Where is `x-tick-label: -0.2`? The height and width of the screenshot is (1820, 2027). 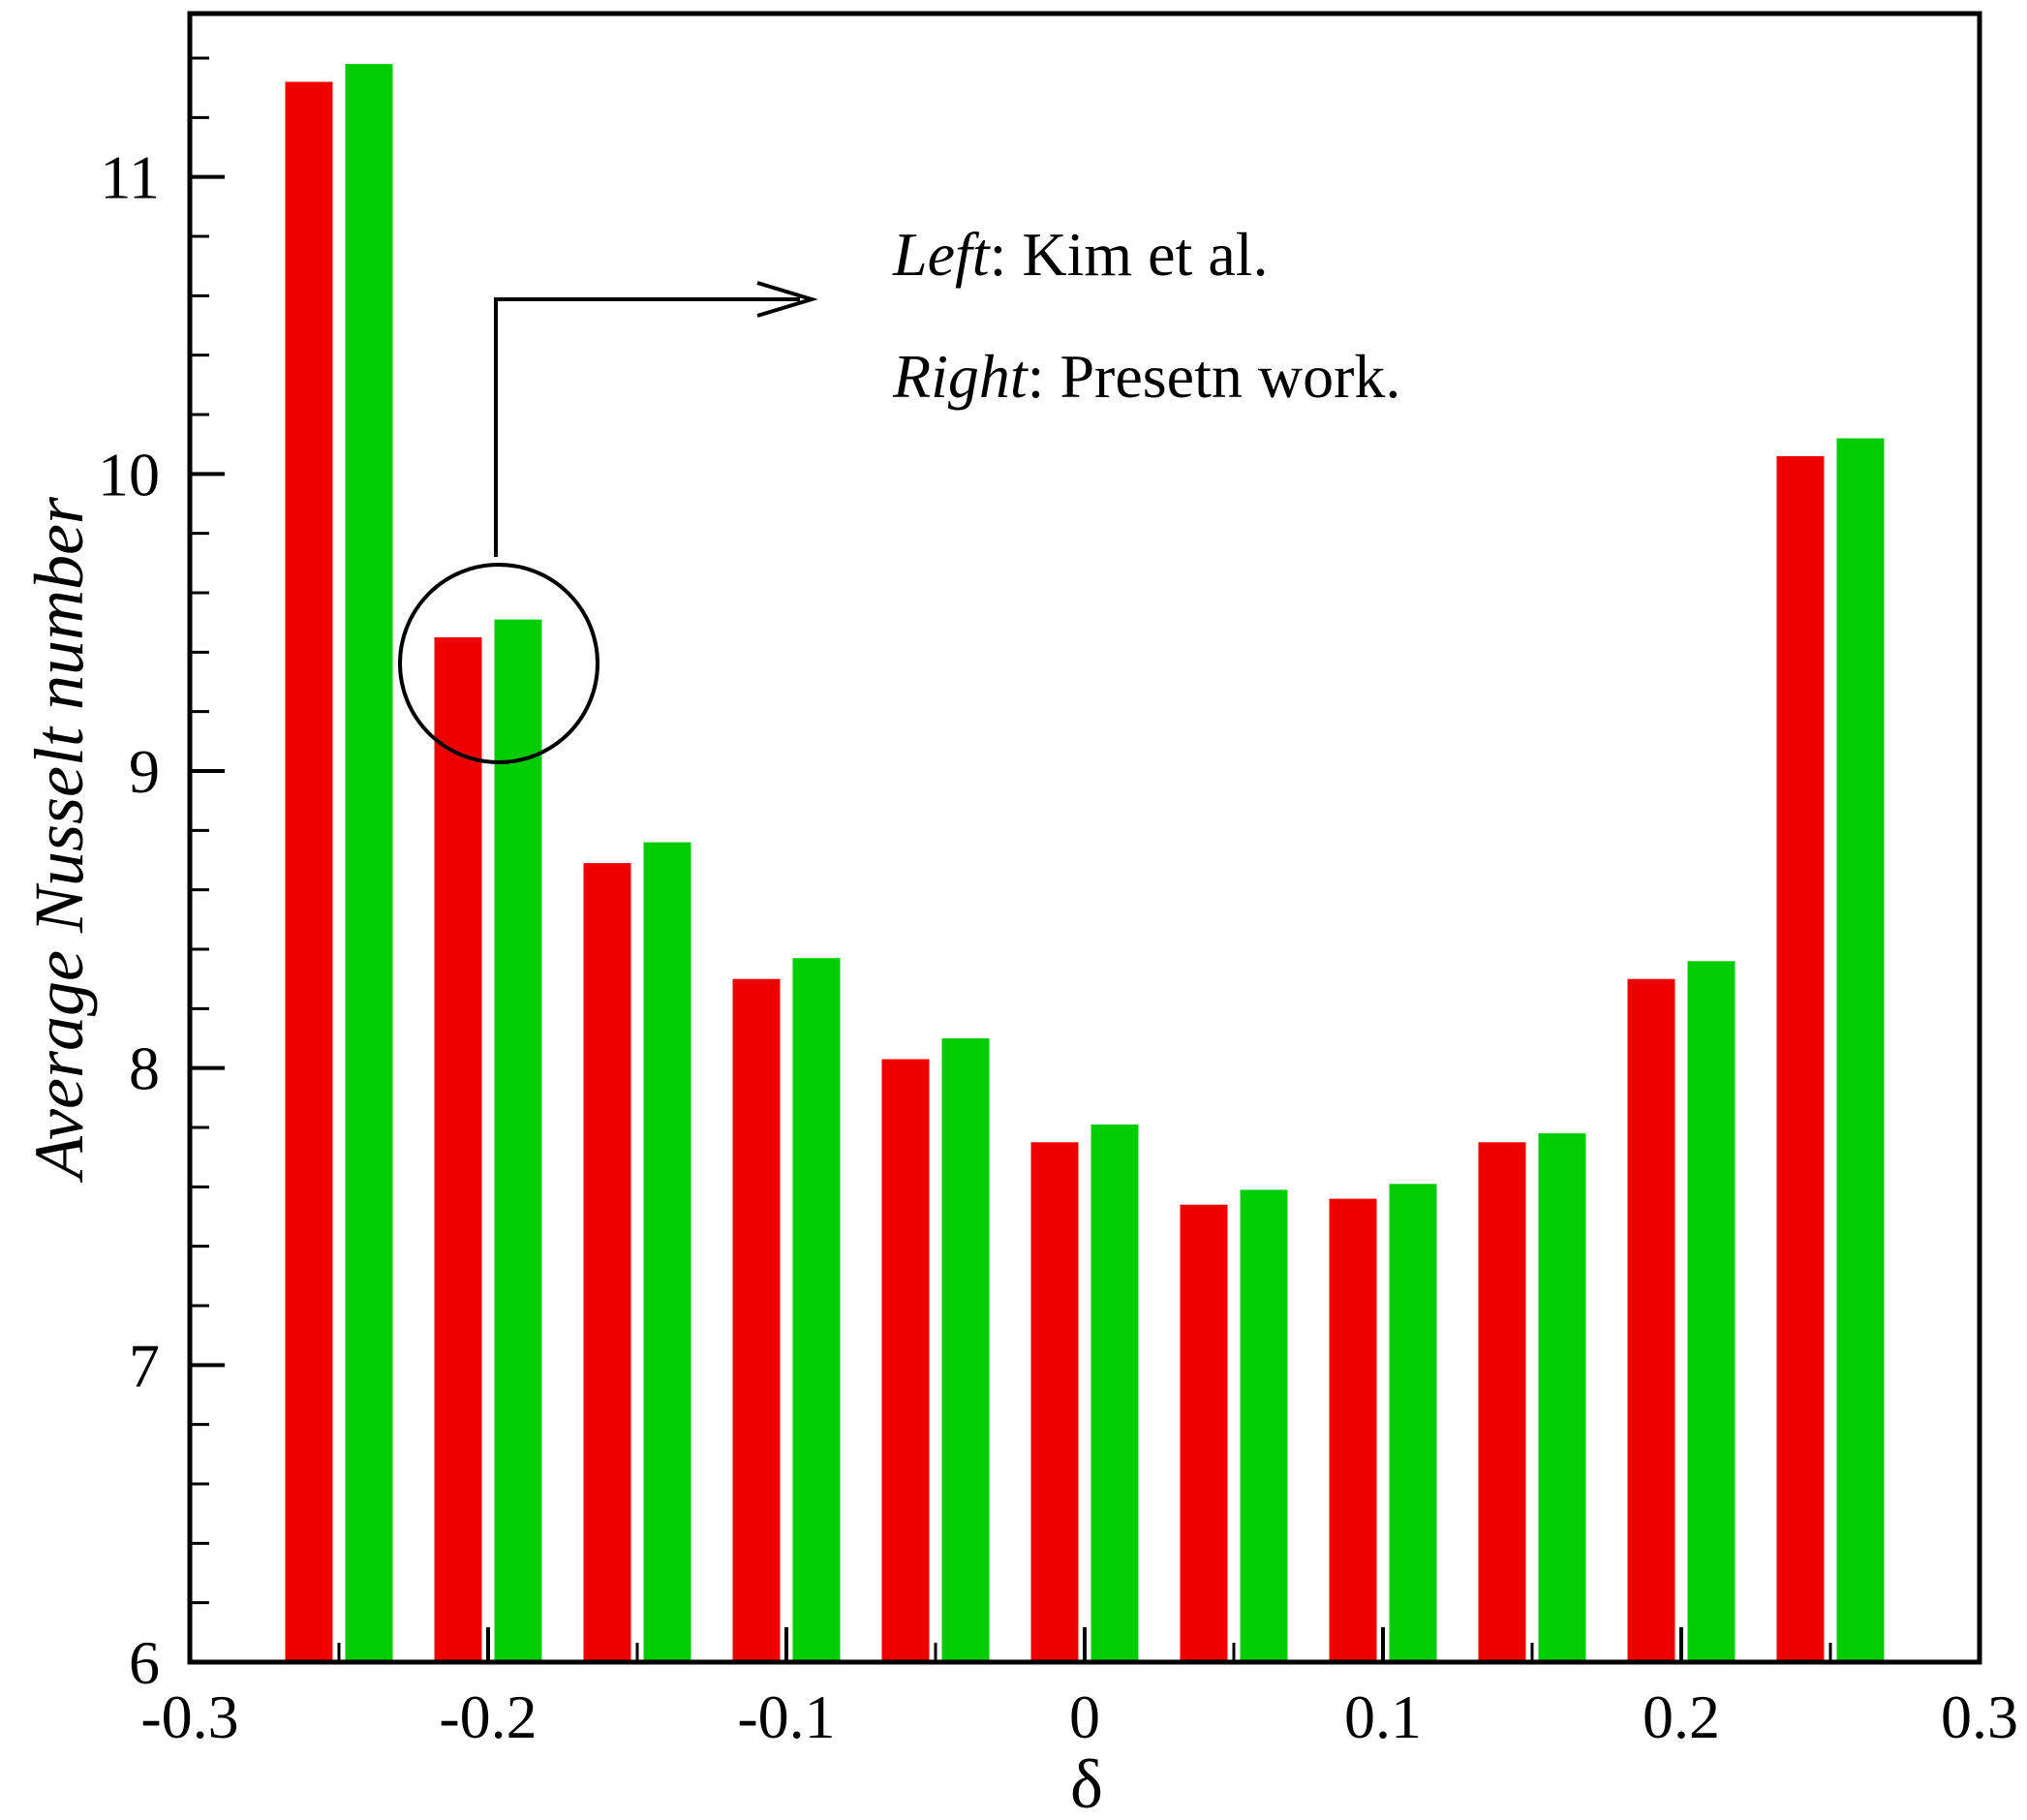
x-tick-label: -0.2 is located at coordinates (488, 1716).